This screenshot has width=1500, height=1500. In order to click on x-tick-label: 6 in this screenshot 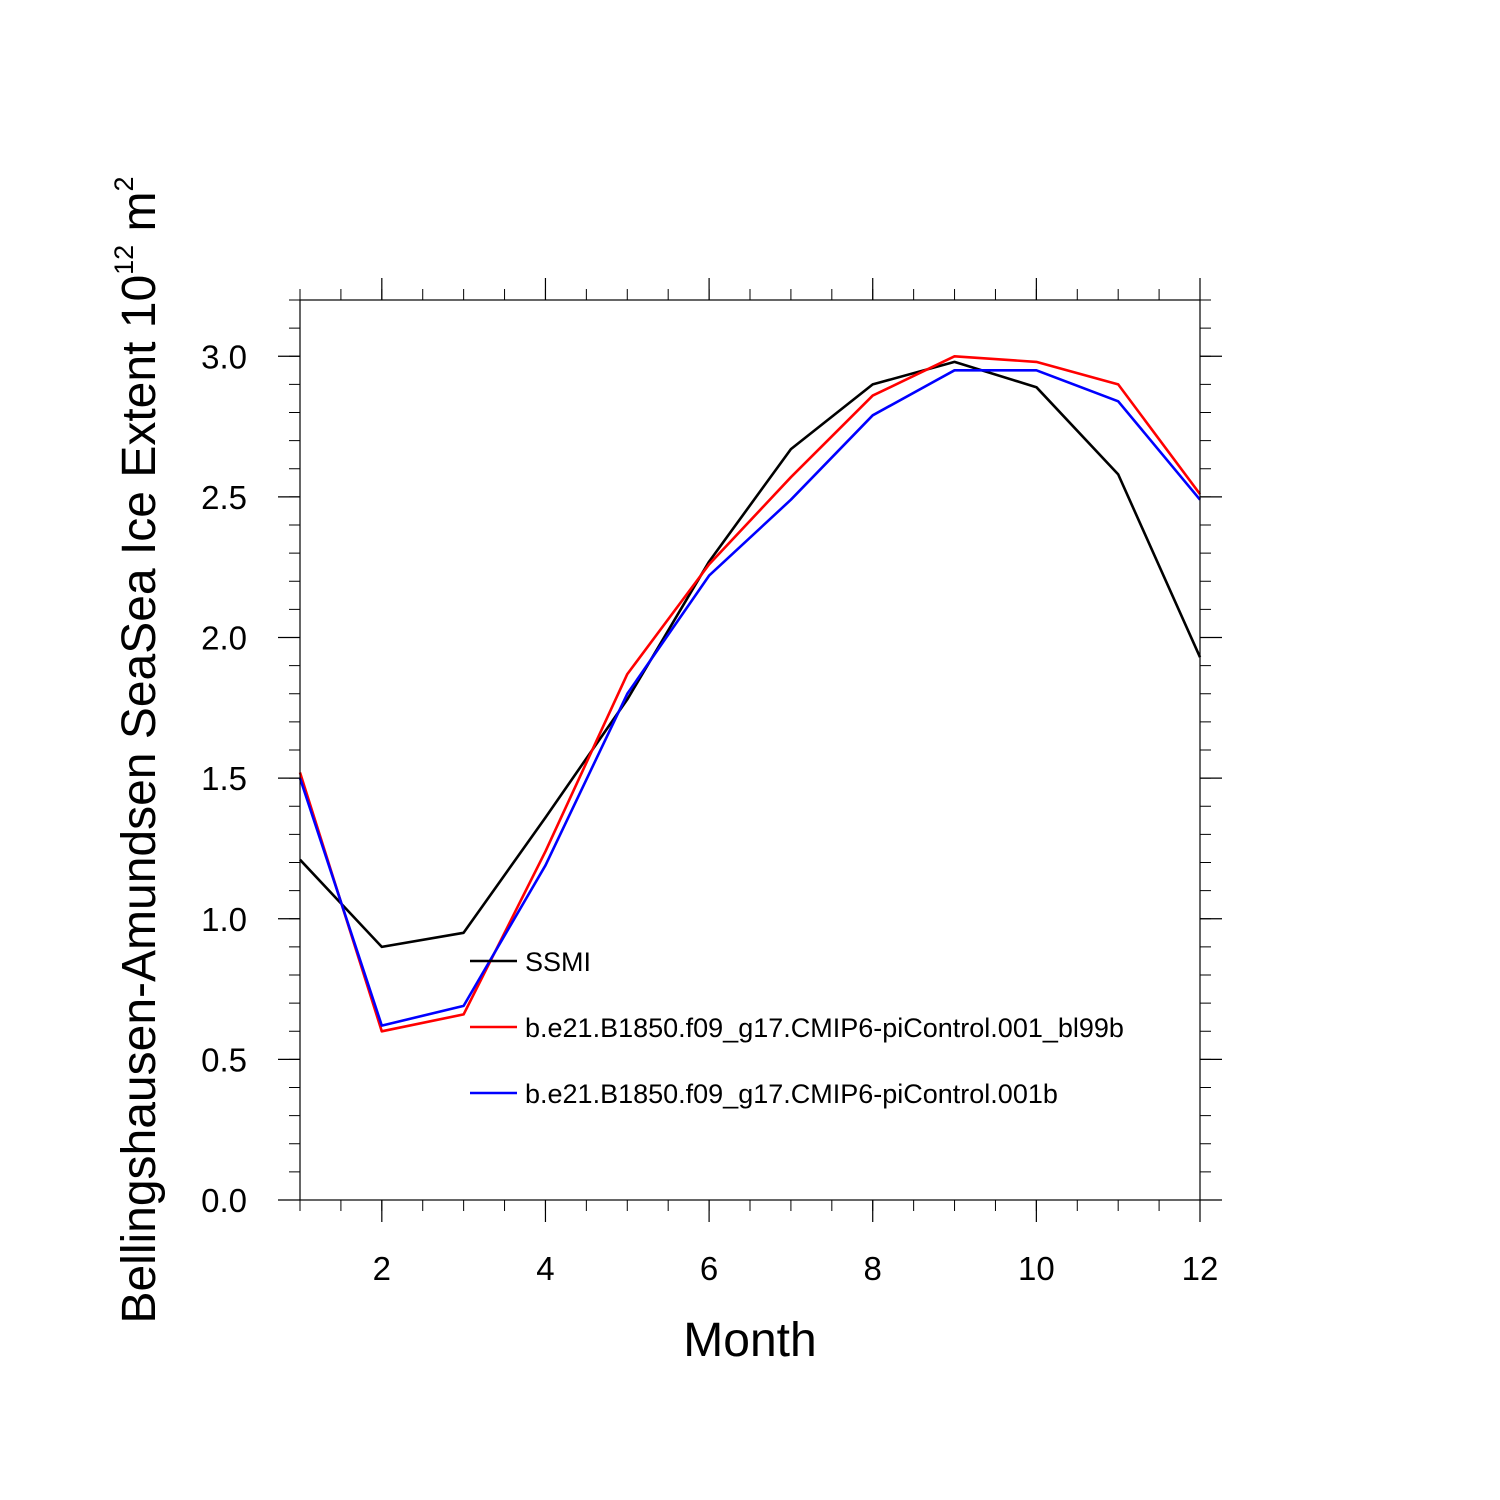, I will do `click(709, 1268)`.